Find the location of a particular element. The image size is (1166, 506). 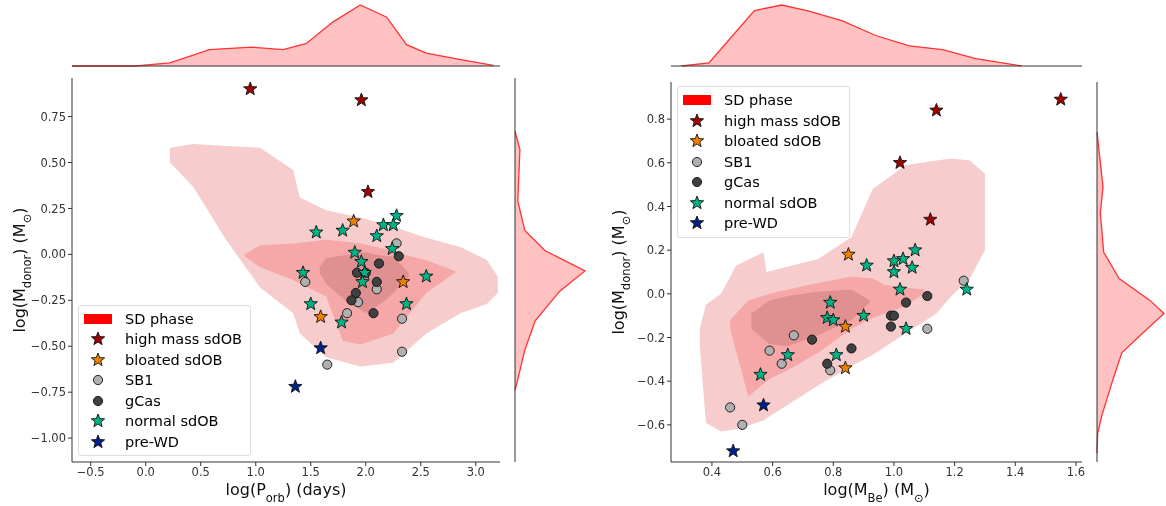

legend-label: gCas is located at coordinates (143, 400).